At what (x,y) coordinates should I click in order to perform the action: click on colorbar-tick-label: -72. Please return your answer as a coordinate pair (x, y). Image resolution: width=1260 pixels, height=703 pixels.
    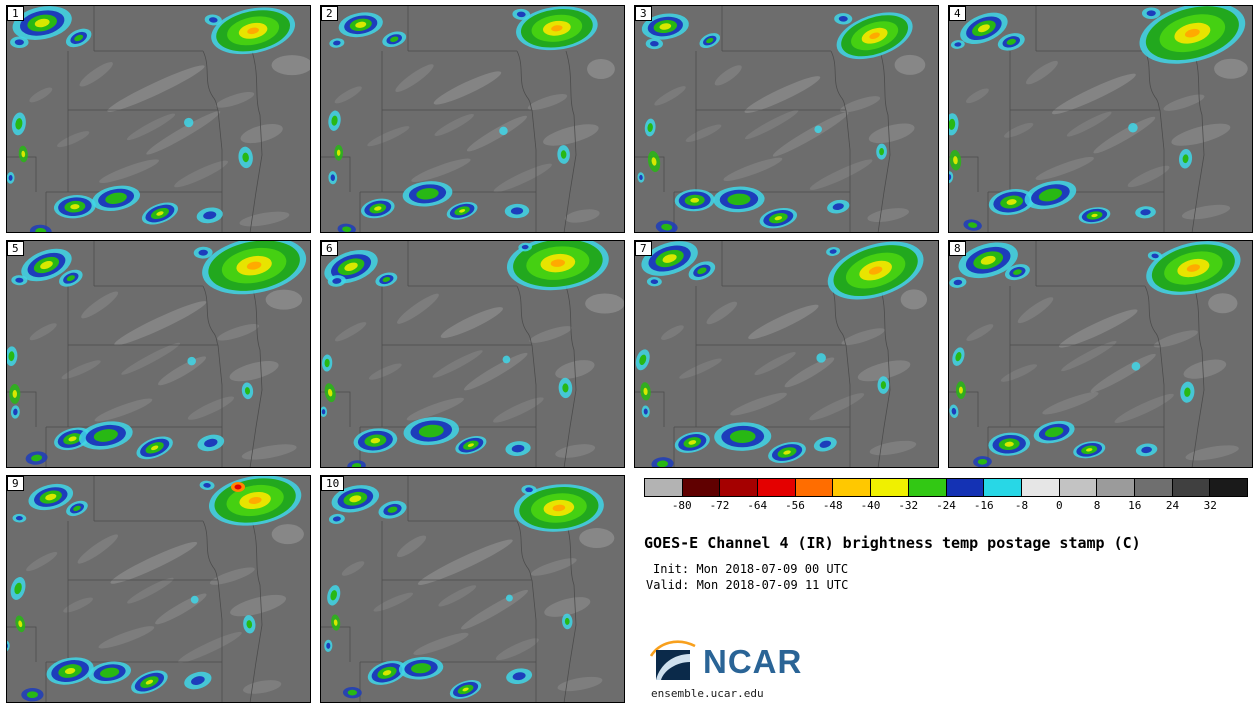
    Looking at the image, I should click on (719, 505).